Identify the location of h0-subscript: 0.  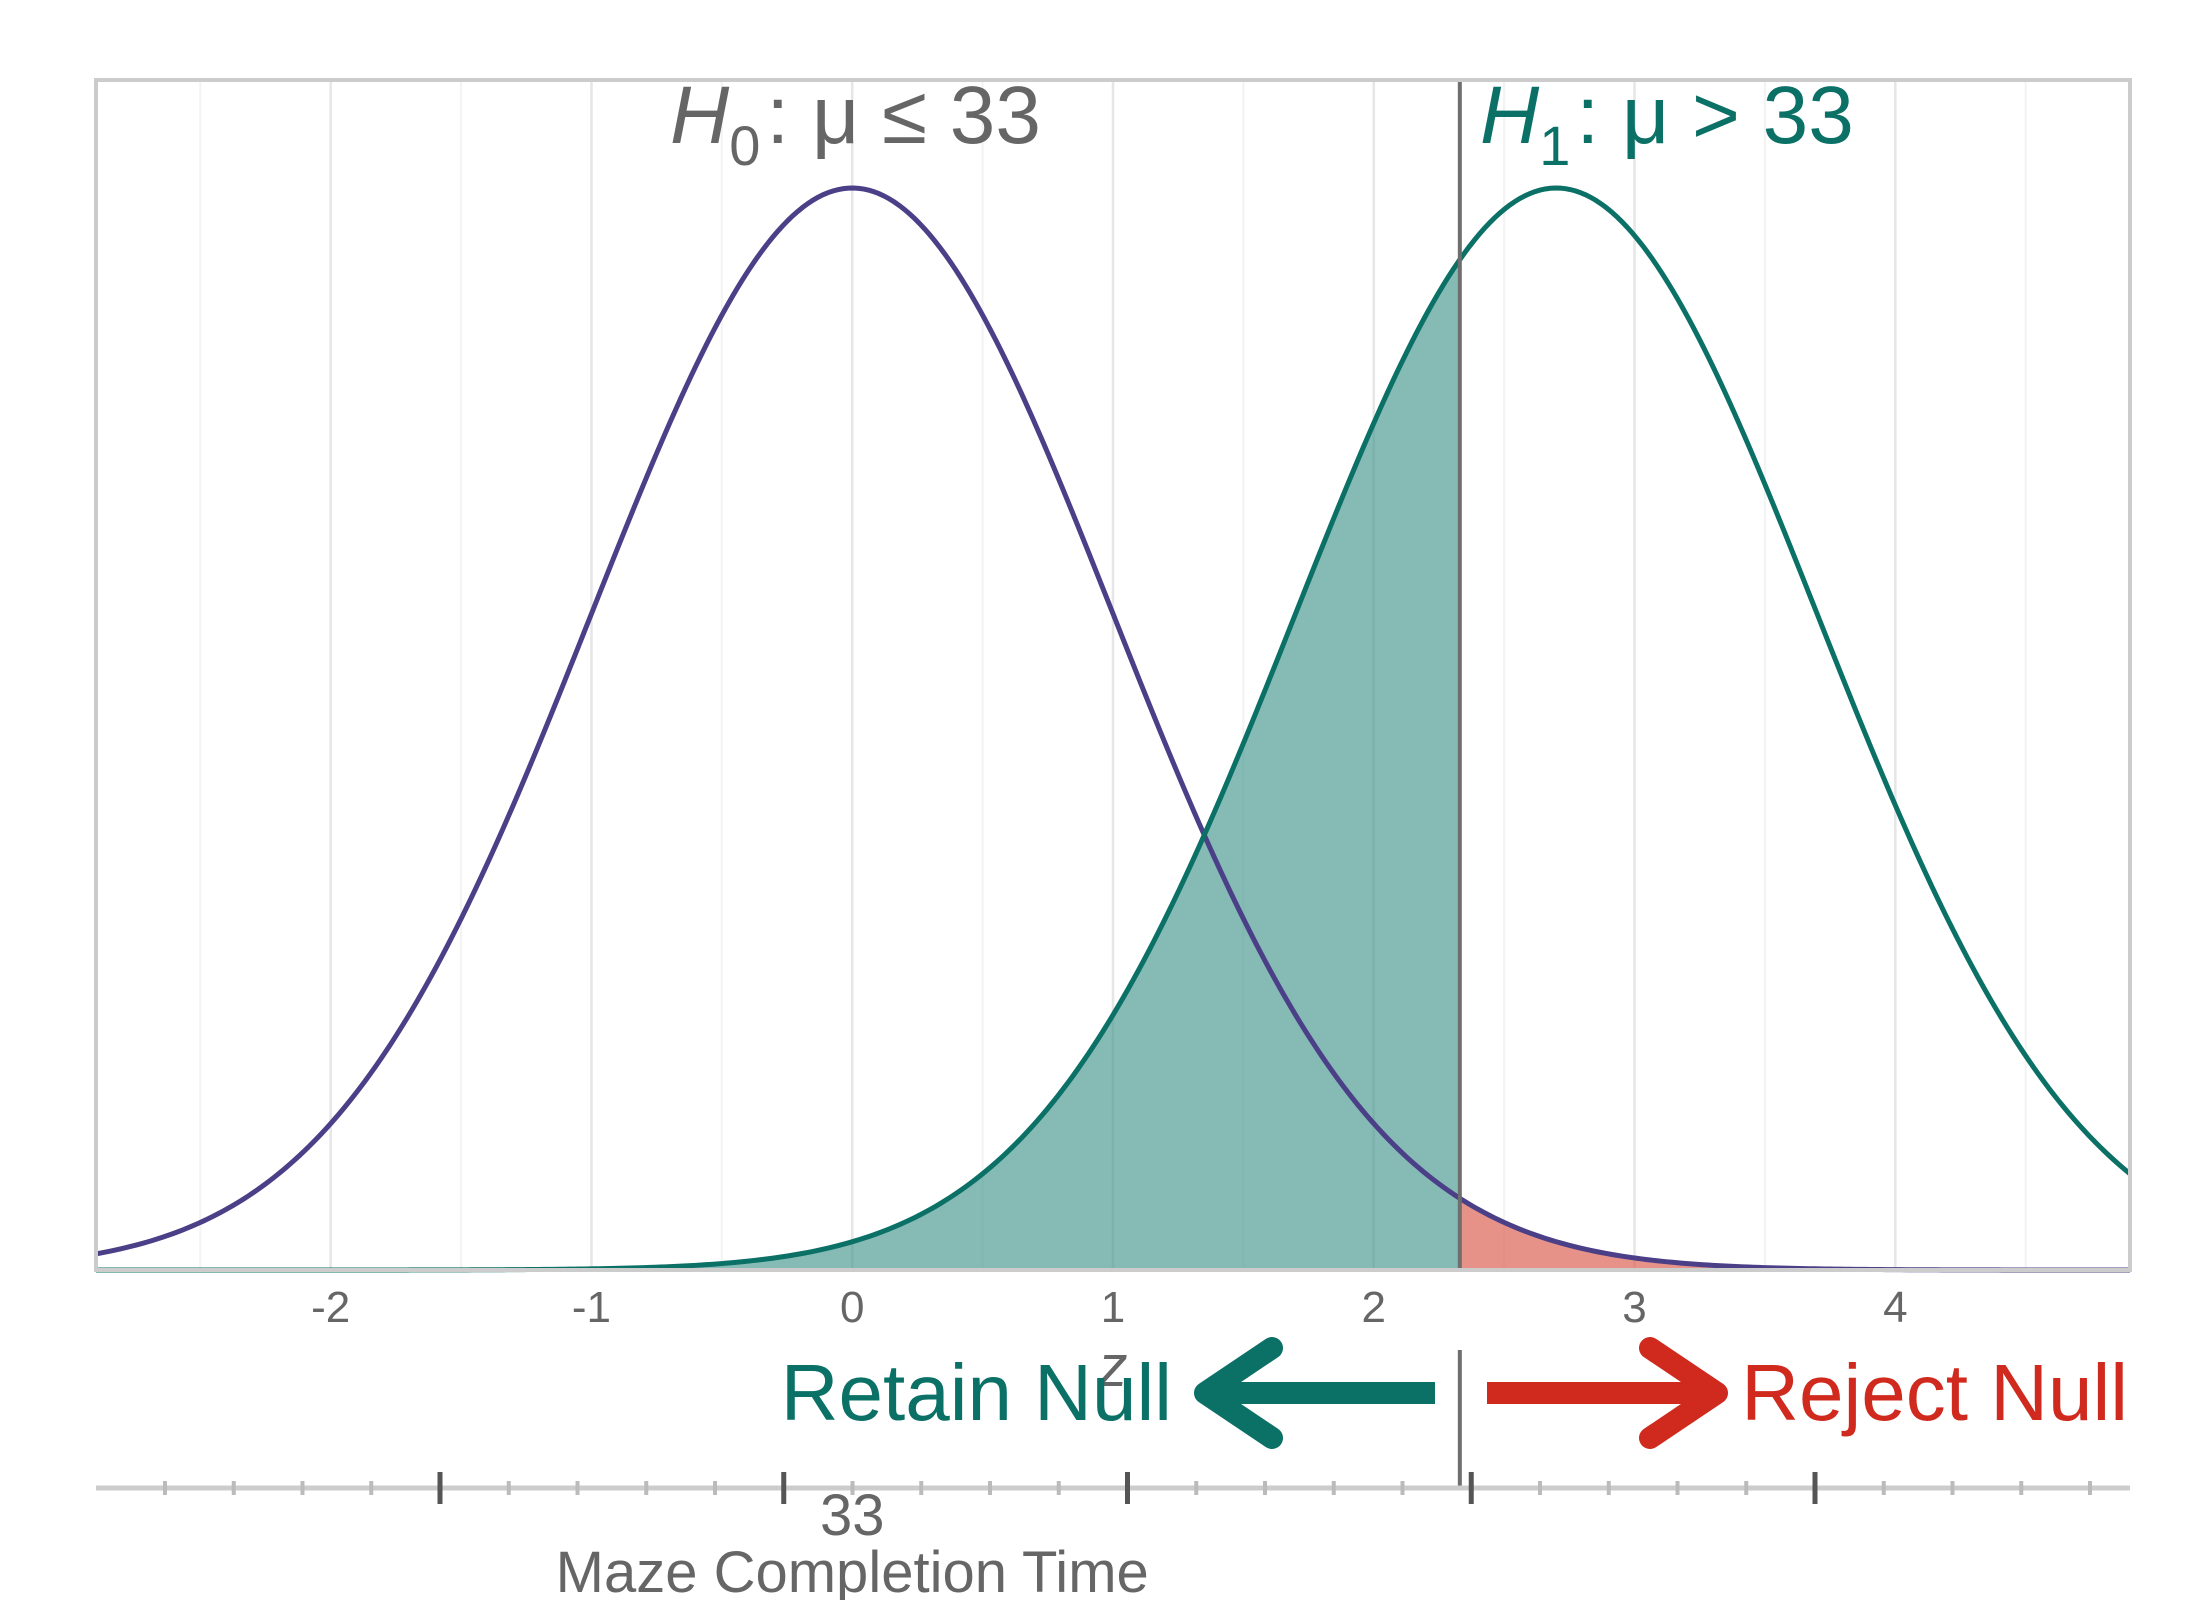
(744, 145).